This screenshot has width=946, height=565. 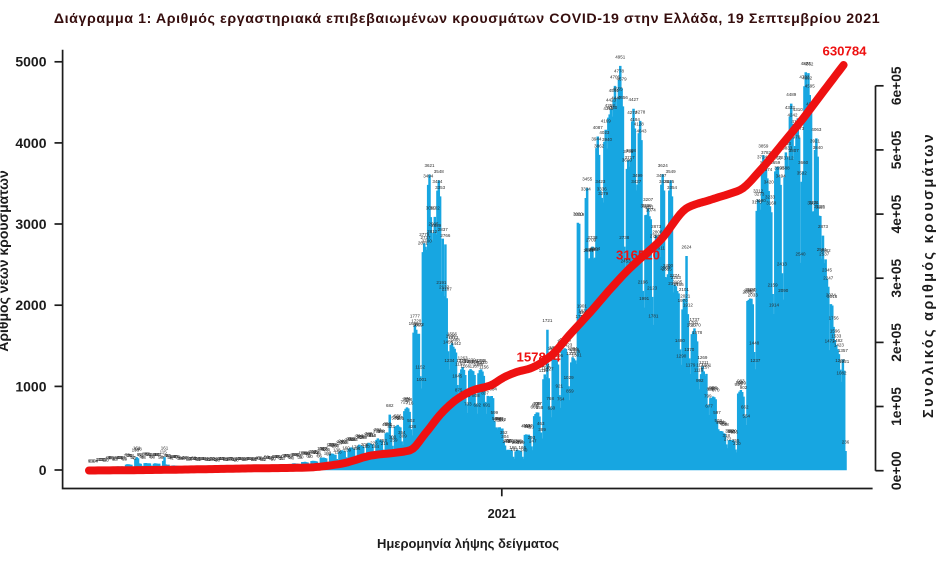 I want to click on svg-text: 29, so click(x=189, y=458).